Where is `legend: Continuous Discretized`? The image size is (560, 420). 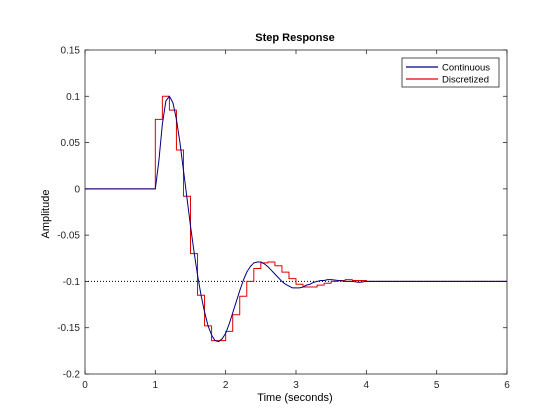 legend: Continuous Discretized is located at coordinates (450, 72).